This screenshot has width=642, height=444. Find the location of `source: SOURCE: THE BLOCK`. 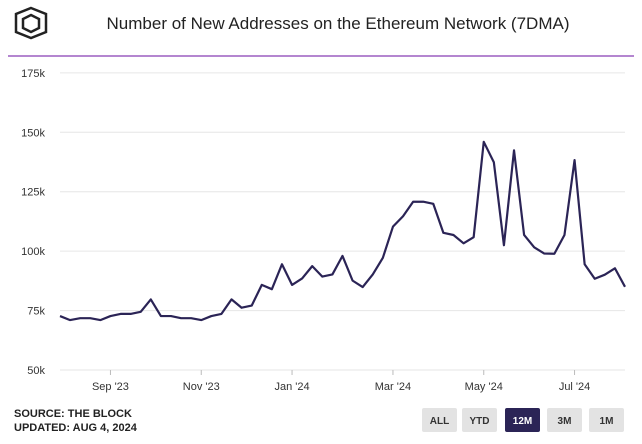

source: SOURCE: THE BLOCK is located at coordinates (73, 414).